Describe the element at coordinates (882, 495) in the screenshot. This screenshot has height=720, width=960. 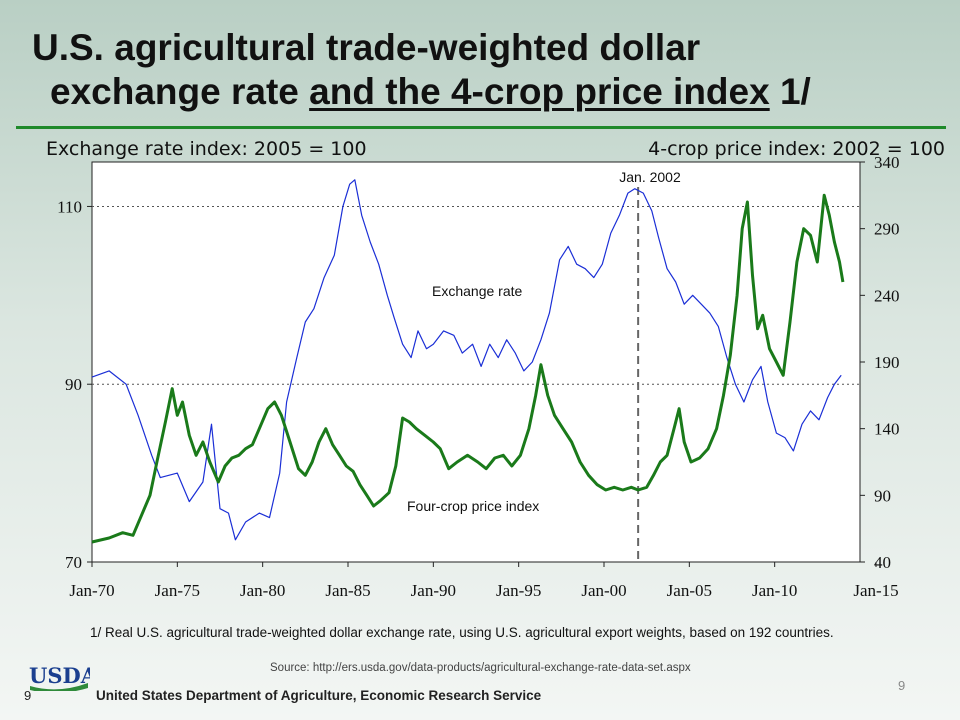
I see `right-tick-label: 90` at that location.